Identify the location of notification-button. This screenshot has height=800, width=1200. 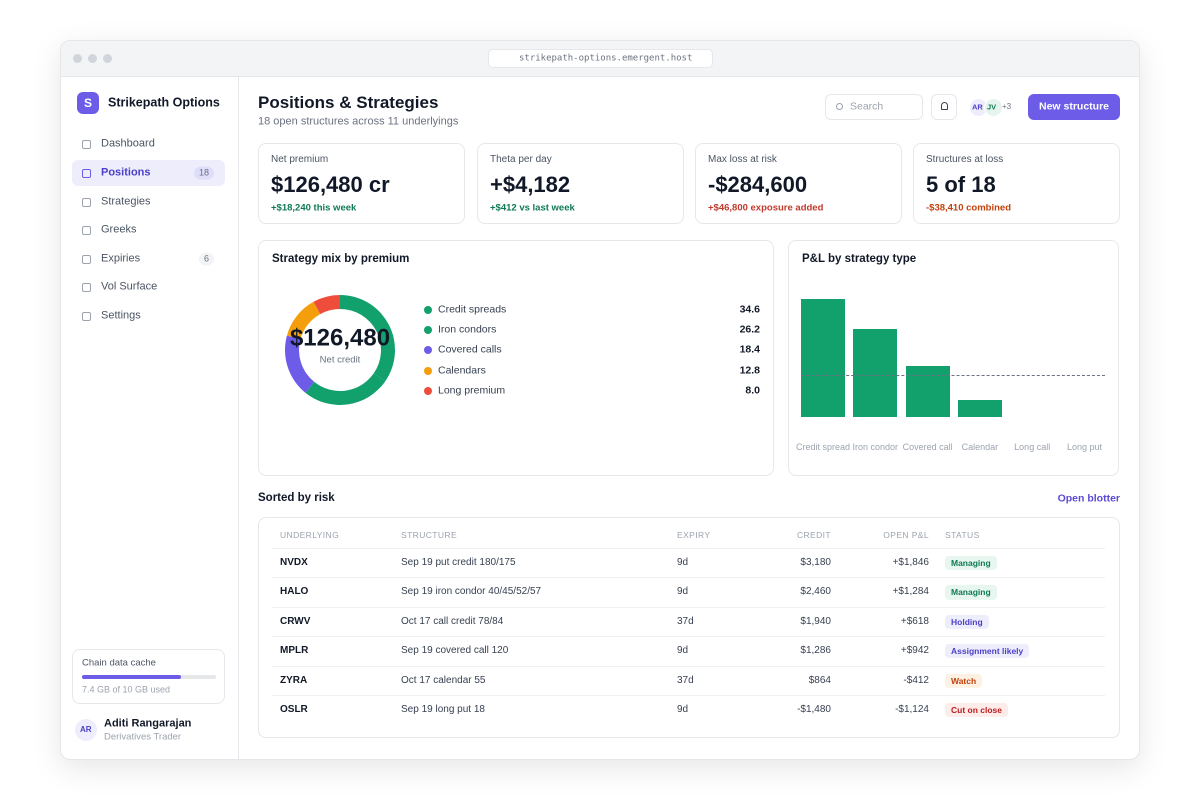
(944, 107).